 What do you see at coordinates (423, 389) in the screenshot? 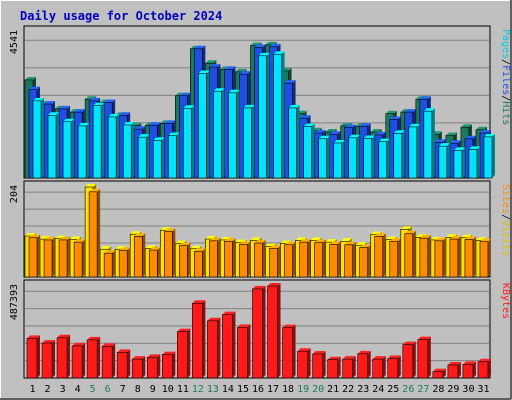
I see `x-tick-label: 27` at bounding box center [423, 389].